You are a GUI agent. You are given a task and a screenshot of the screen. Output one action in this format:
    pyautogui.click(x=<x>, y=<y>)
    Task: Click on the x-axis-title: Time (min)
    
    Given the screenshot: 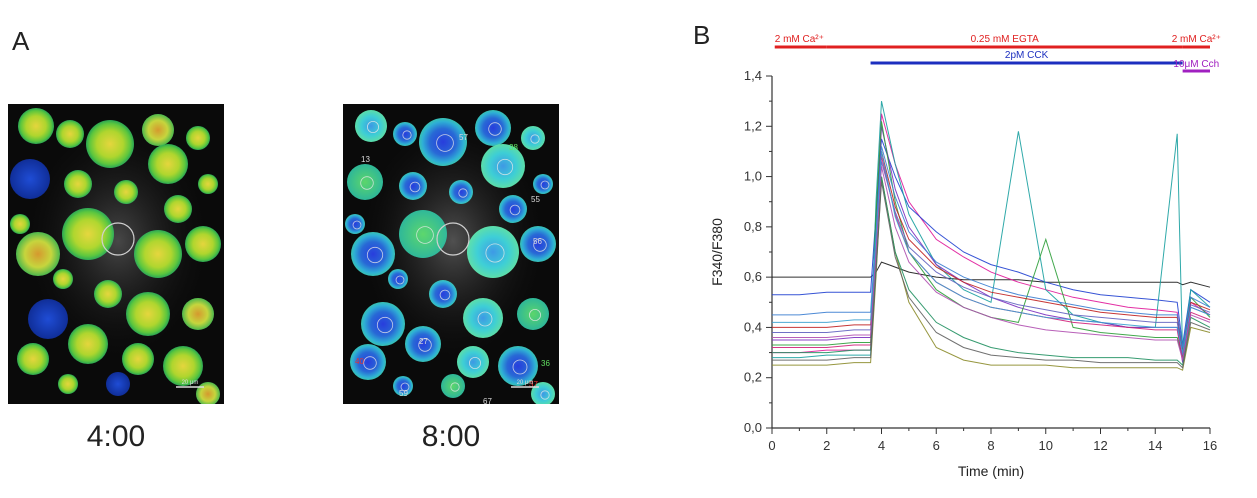 What is the action you would take?
    pyautogui.click(x=991, y=471)
    